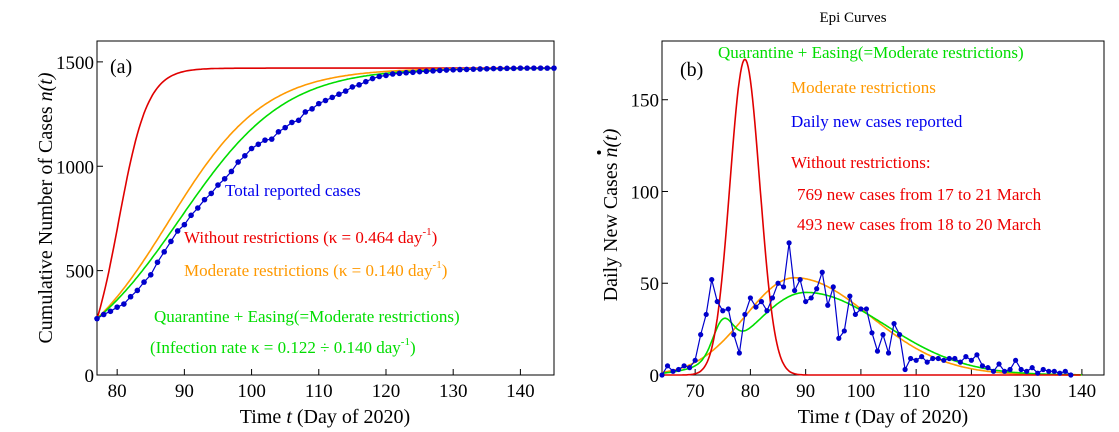 This screenshot has width=1119, height=432. Describe the element at coordinates (645, 101) in the screenshot. I see `y-tick-label: 150` at that location.